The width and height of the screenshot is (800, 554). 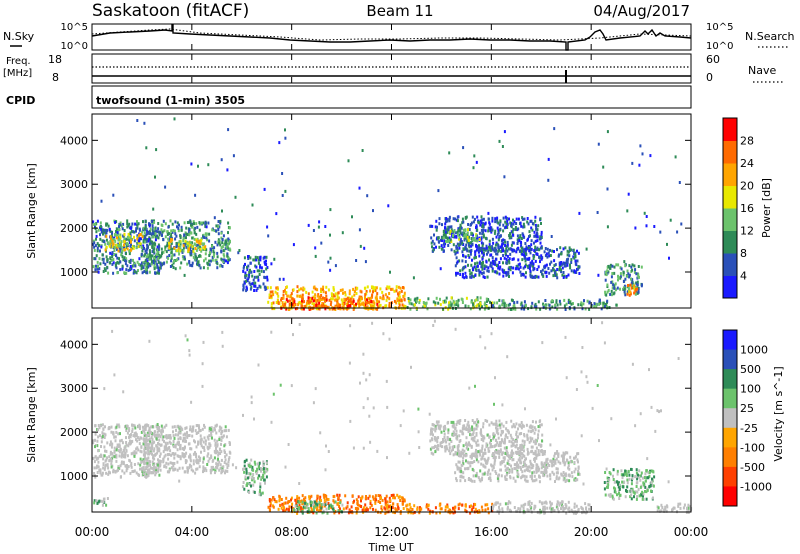 I want to click on y-tick-label: 3000, so click(x=74, y=184).